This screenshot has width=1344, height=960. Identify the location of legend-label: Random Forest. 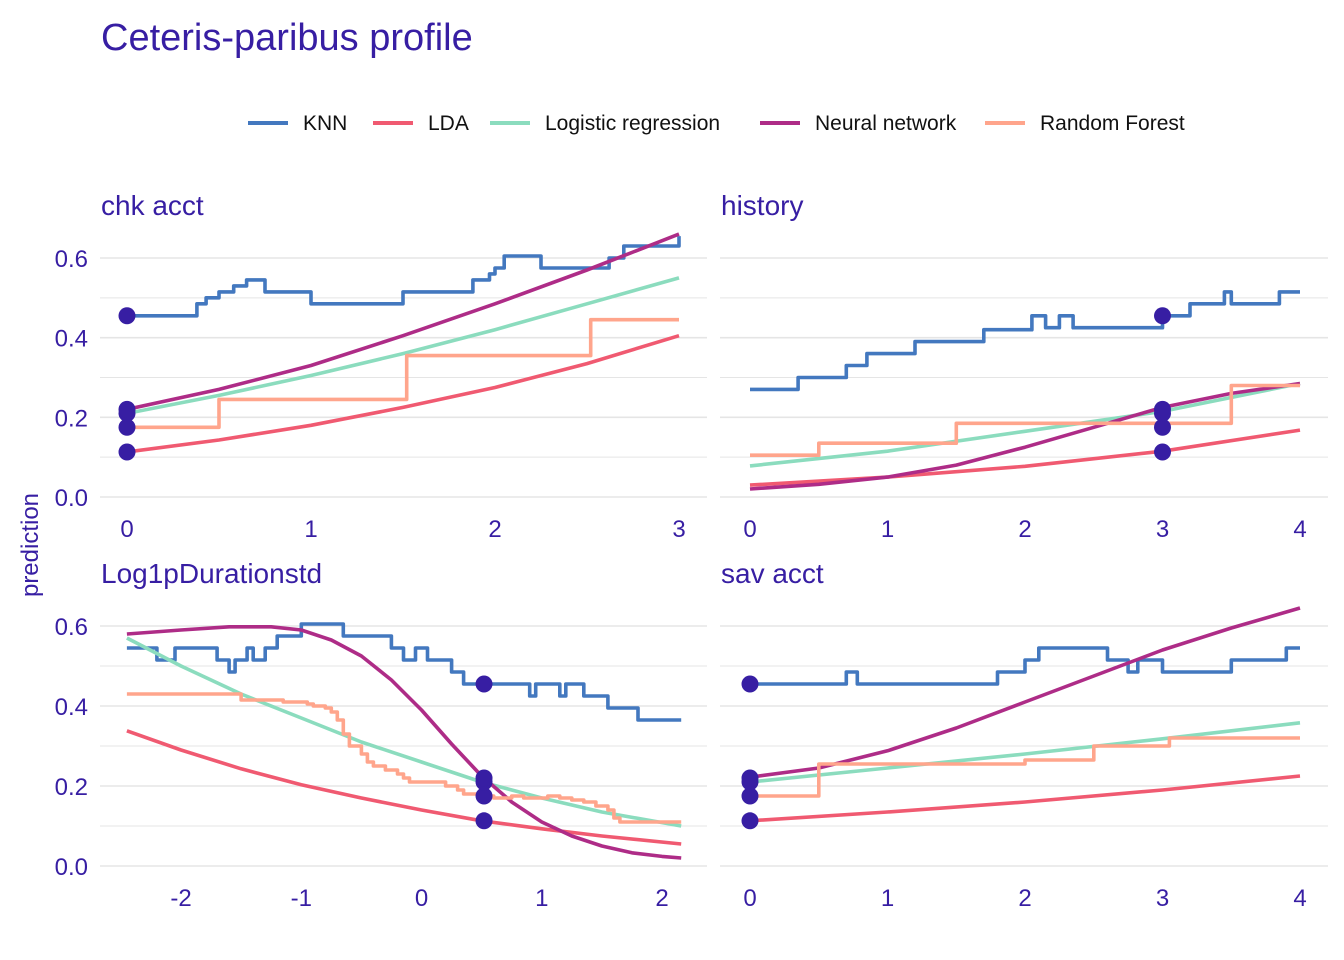
(1112, 123).